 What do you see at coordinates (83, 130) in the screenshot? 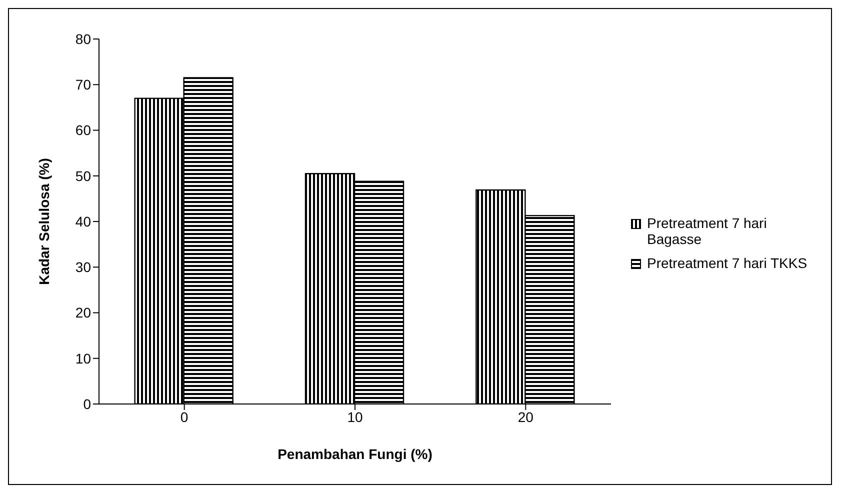
I see `y-tick-label: 60` at bounding box center [83, 130].